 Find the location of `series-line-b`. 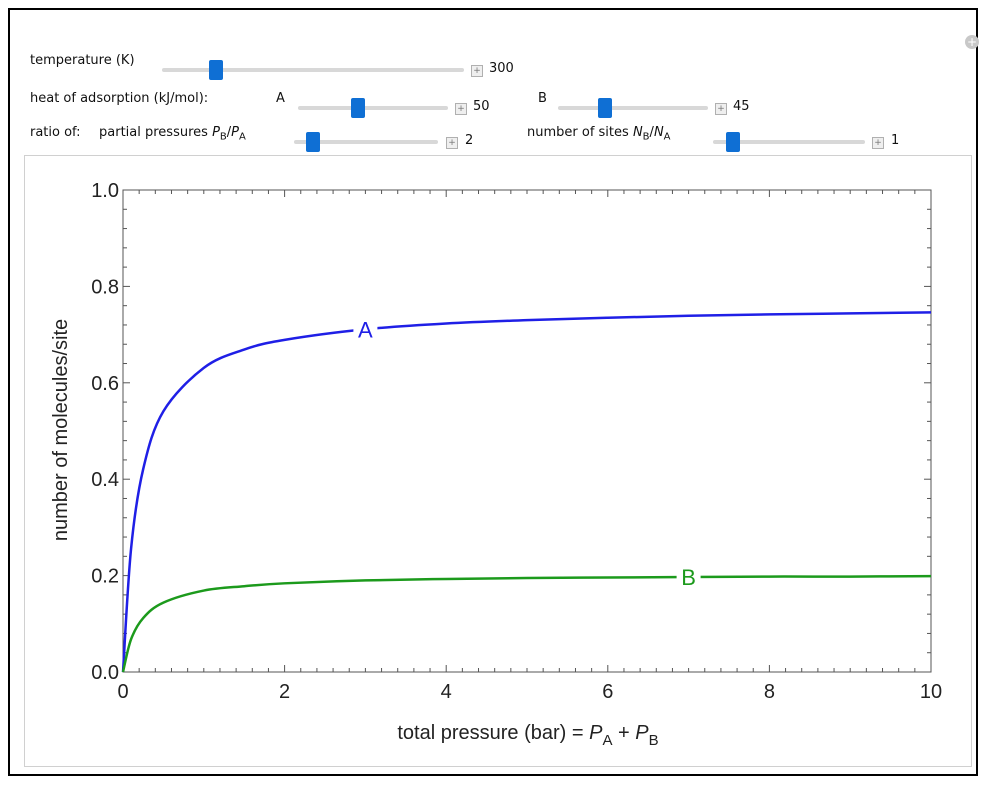

series-line-b is located at coordinates (526, 623).